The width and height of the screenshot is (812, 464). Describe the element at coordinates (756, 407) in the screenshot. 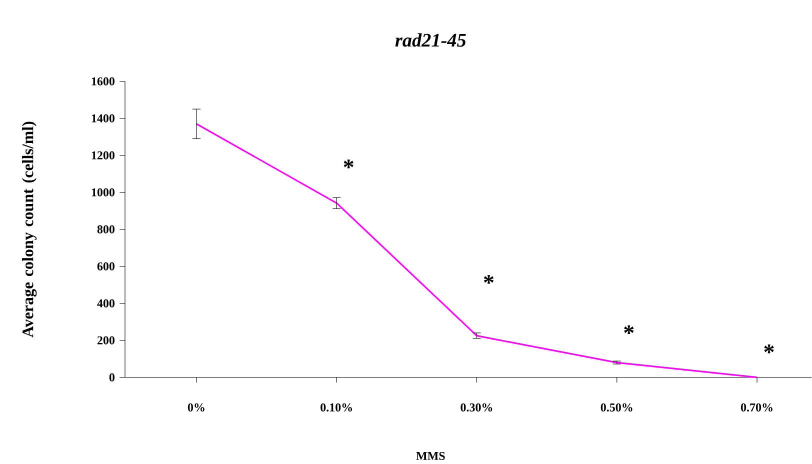

I see `x-tick-label: 0.70%` at that location.